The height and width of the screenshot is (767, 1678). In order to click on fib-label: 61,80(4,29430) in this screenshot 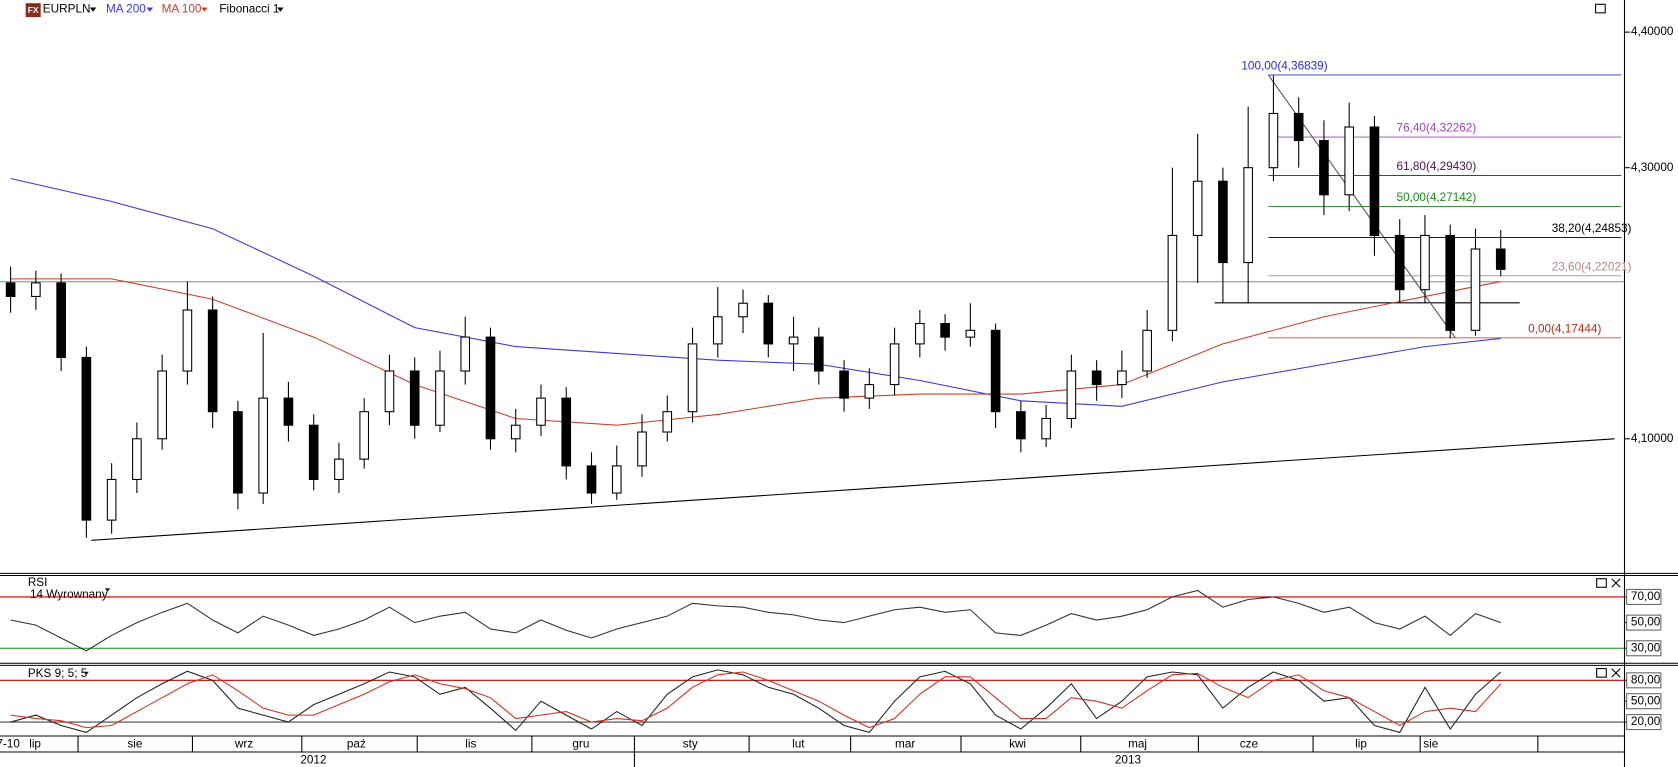, I will do `click(1437, 166)`.